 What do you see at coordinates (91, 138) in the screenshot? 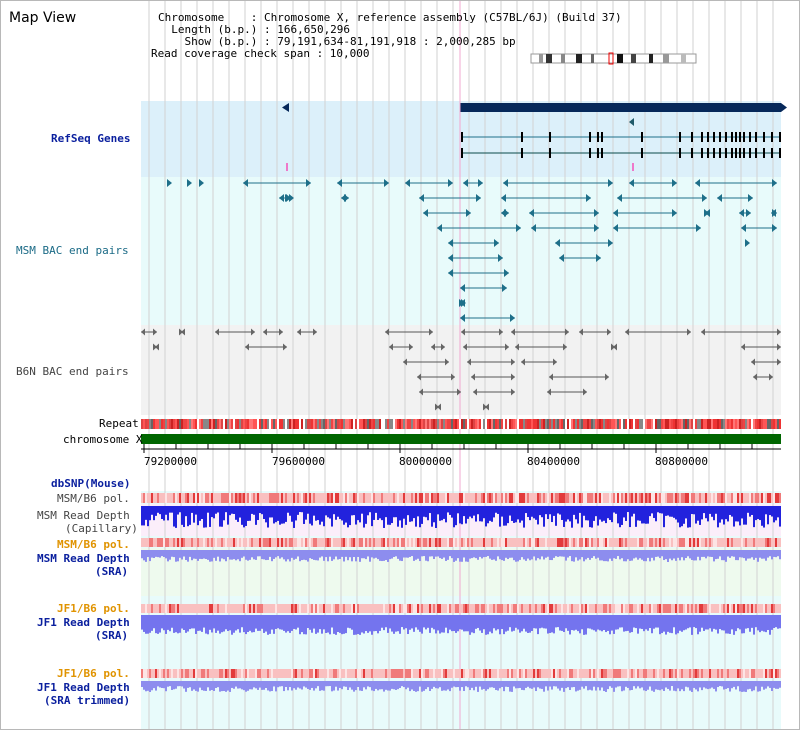
I see `track-label-refseq: RefSeq Genes` at bounding box center [91, 138].